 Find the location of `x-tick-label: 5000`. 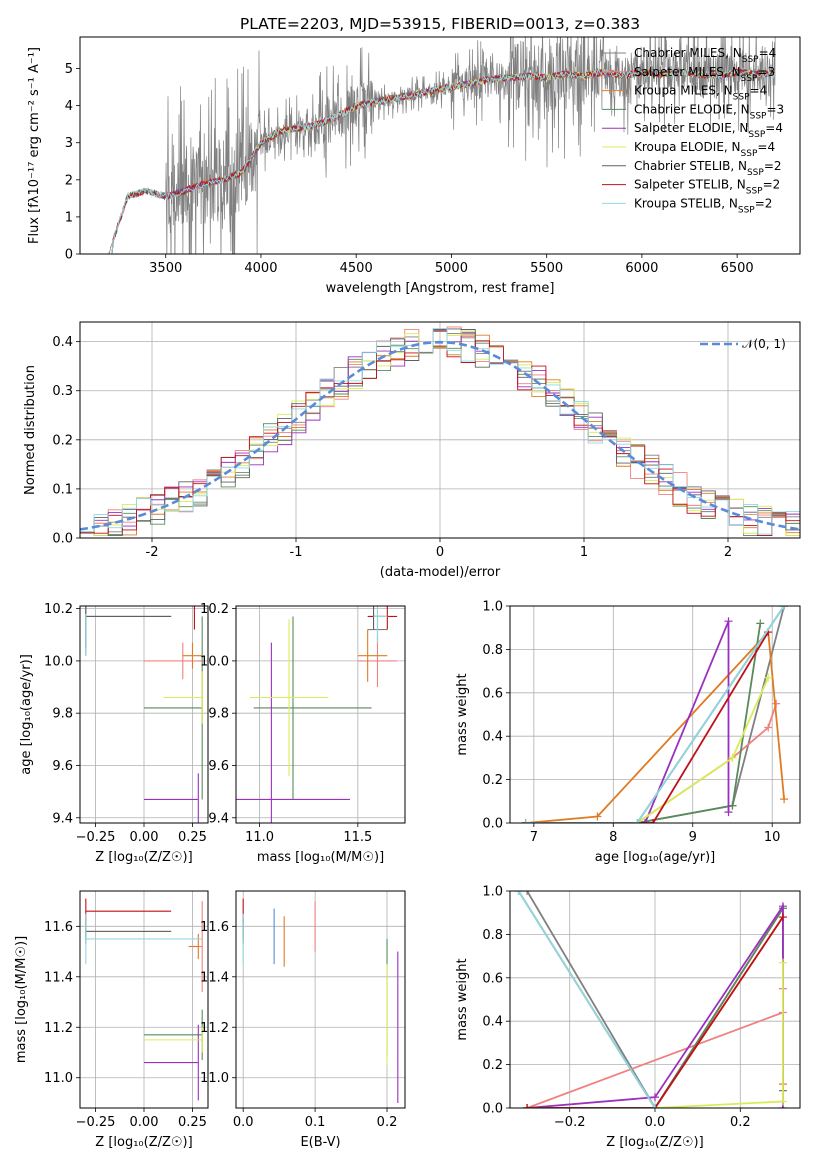

x-tick-label: 5000 is located at coordinates (451, 268).